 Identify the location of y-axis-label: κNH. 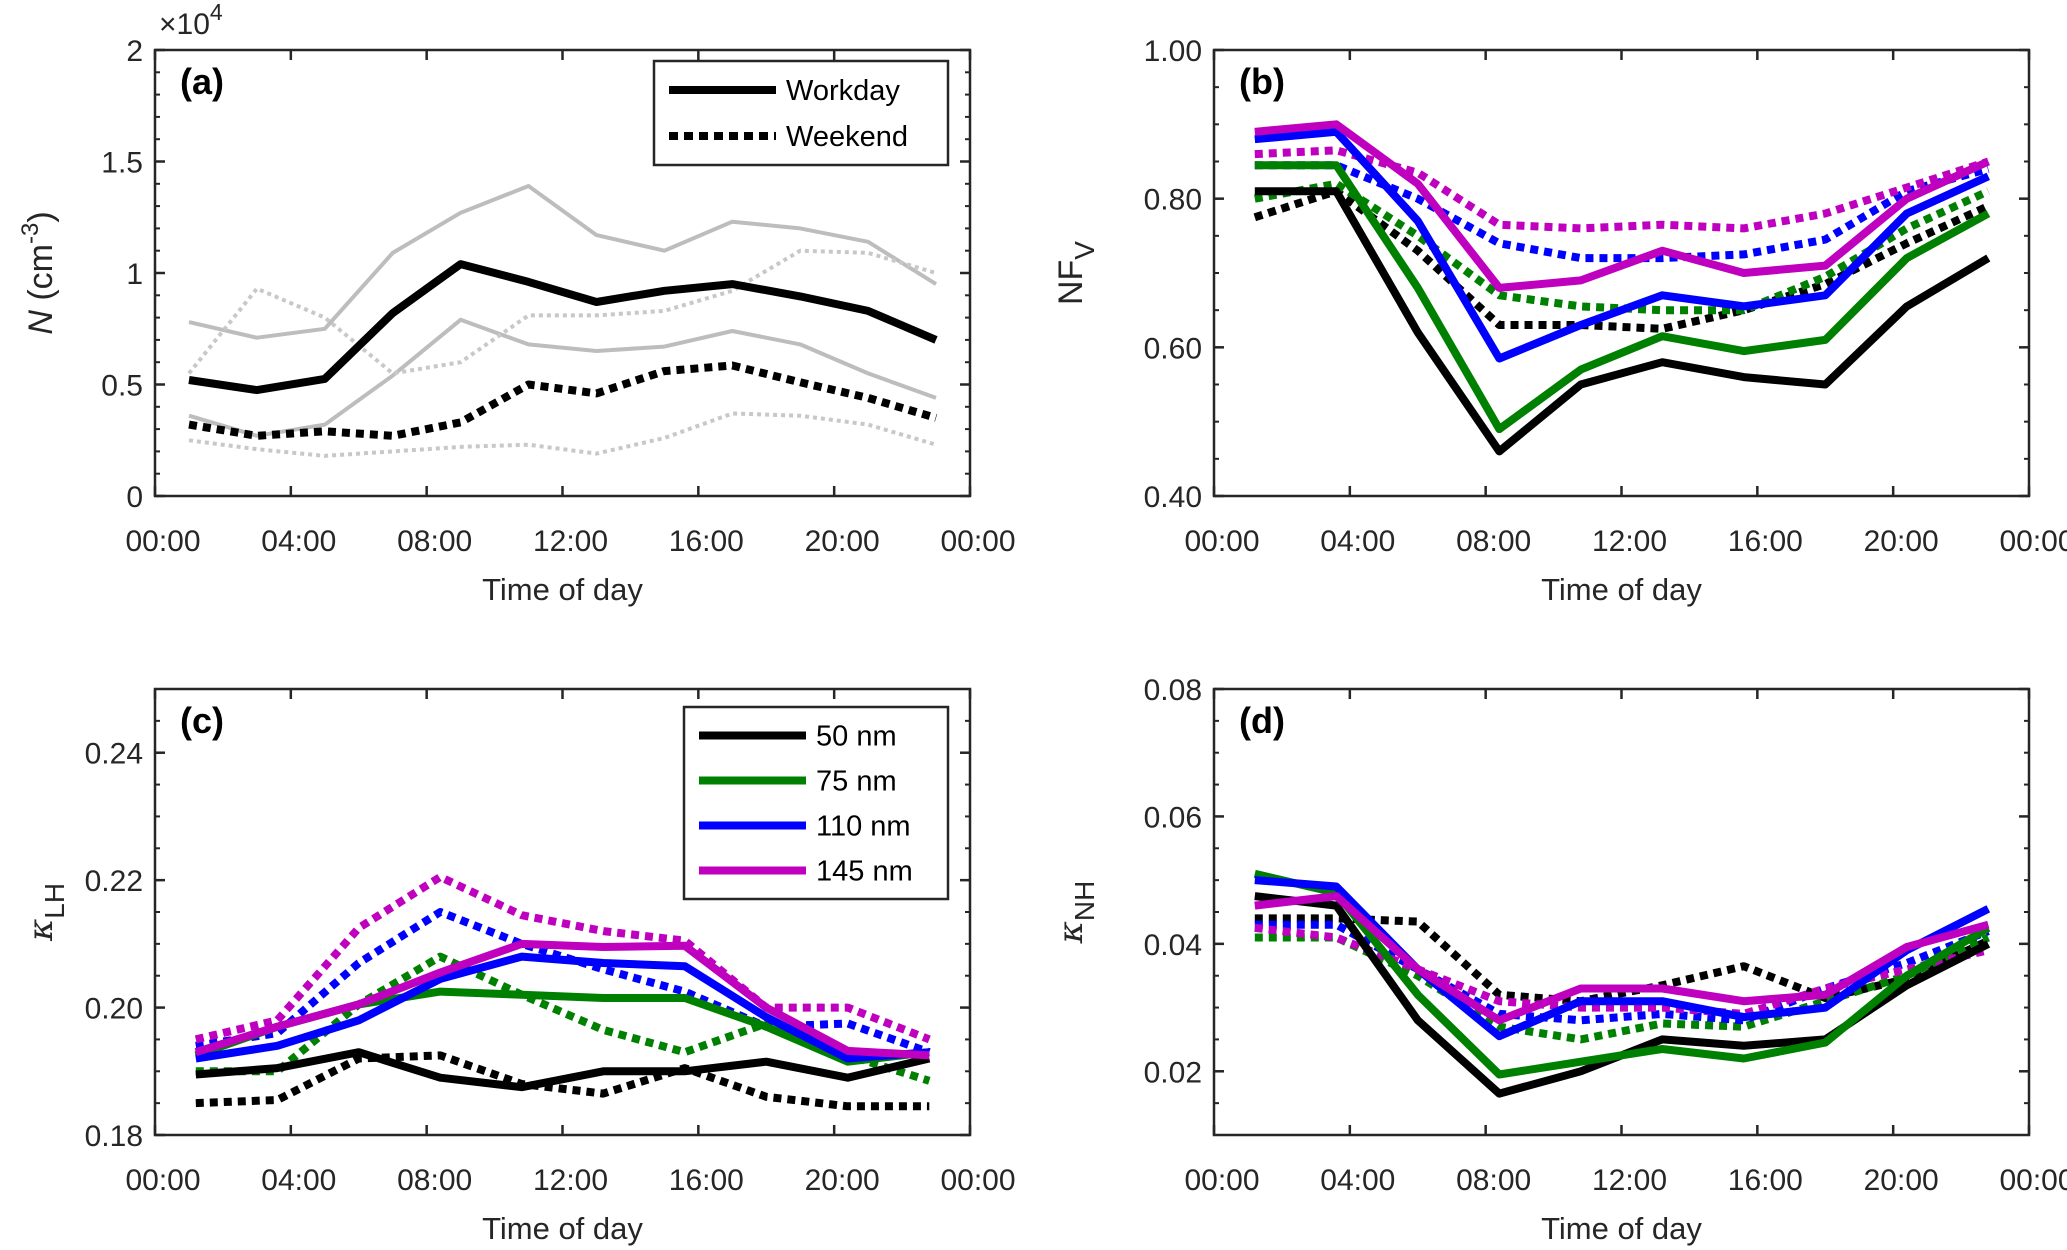
(1075, 913).